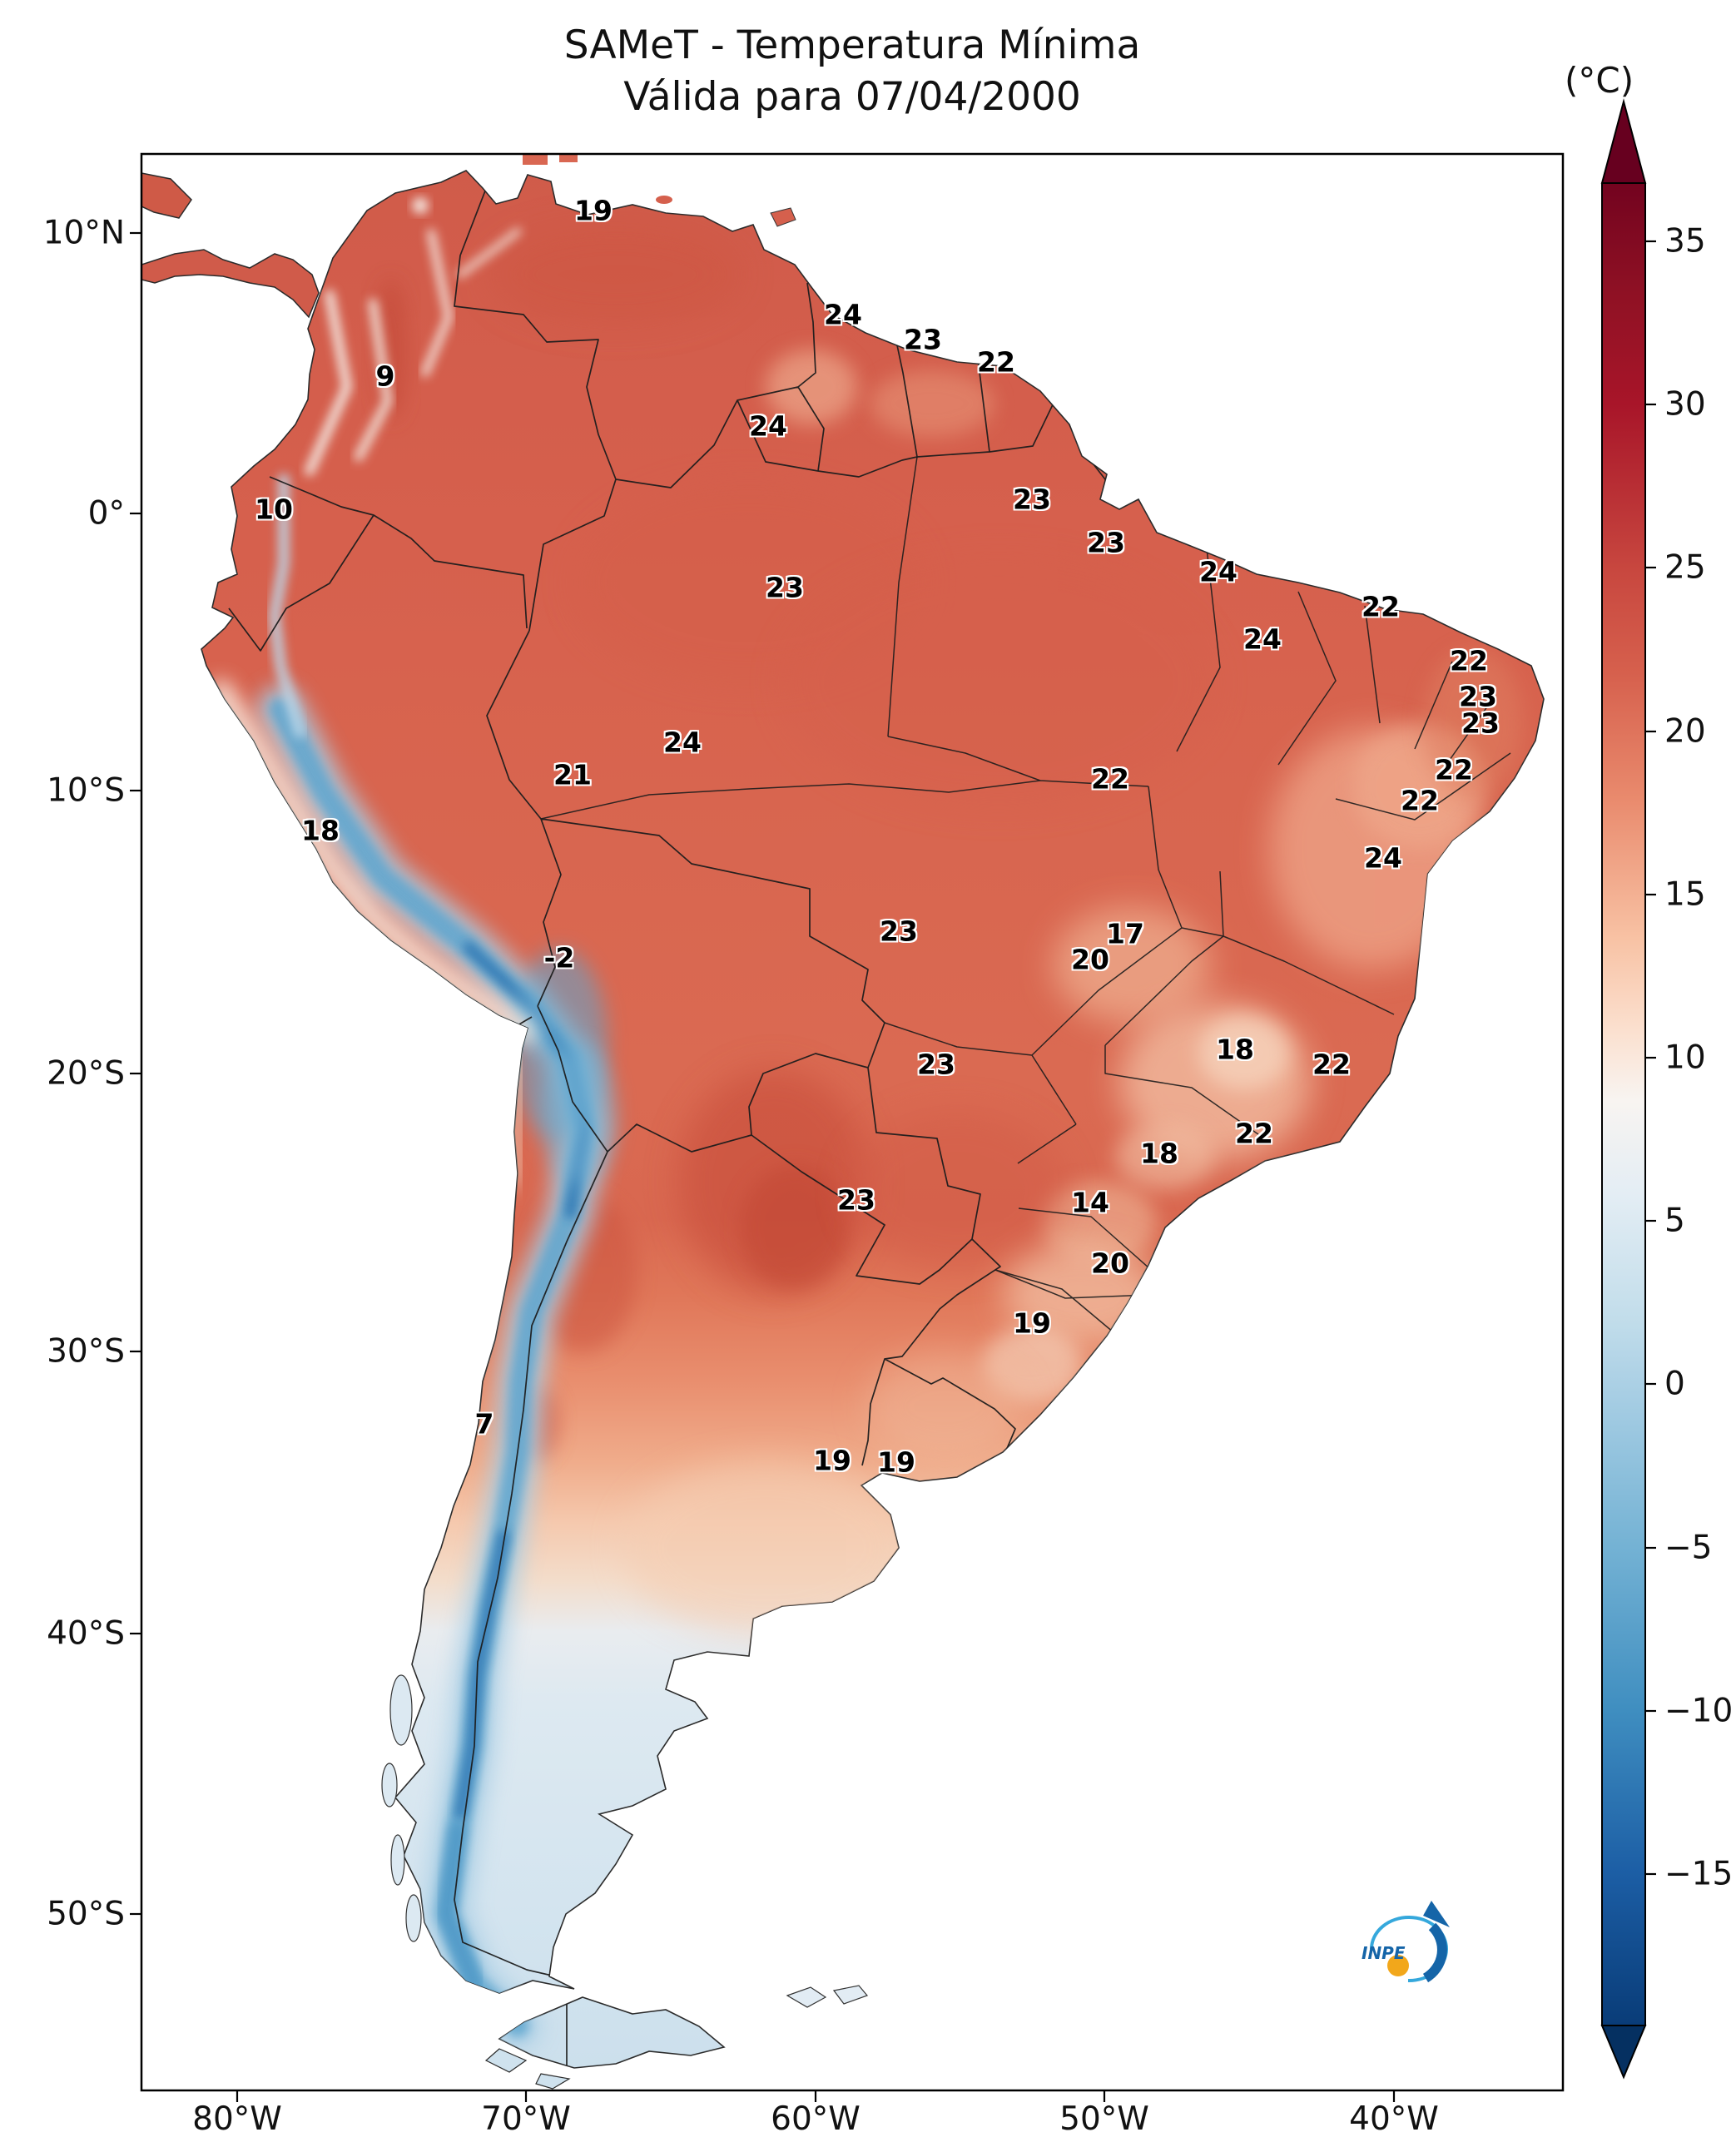 This screenshot has height=2152, width=1736. I want to click on inpe-logo-arrowhead, so click(1436, 1914).